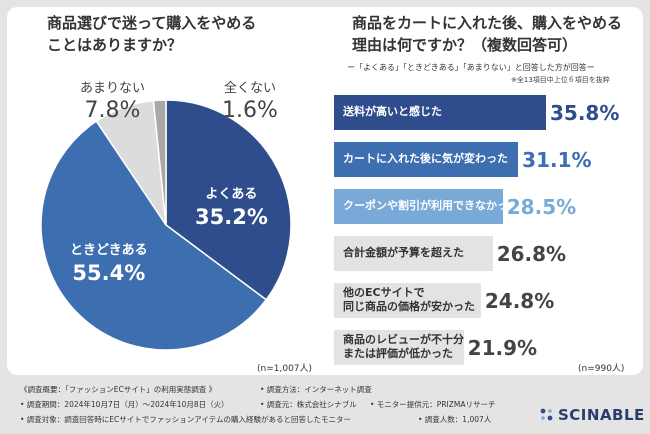 This screenshot has width=650, height=434. I want to click on pie-label-2: あまりない 7.8%, so click(112, 102).